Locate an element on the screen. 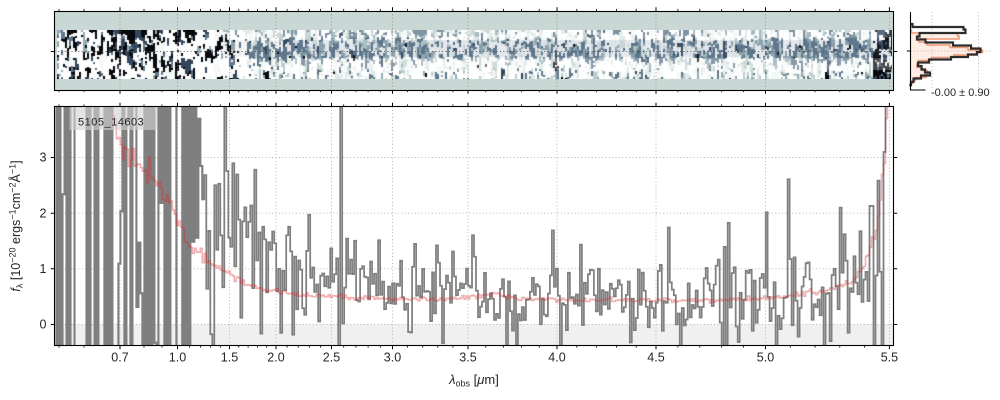  svg-text: 5.5 is located at coordinates (889, 358).